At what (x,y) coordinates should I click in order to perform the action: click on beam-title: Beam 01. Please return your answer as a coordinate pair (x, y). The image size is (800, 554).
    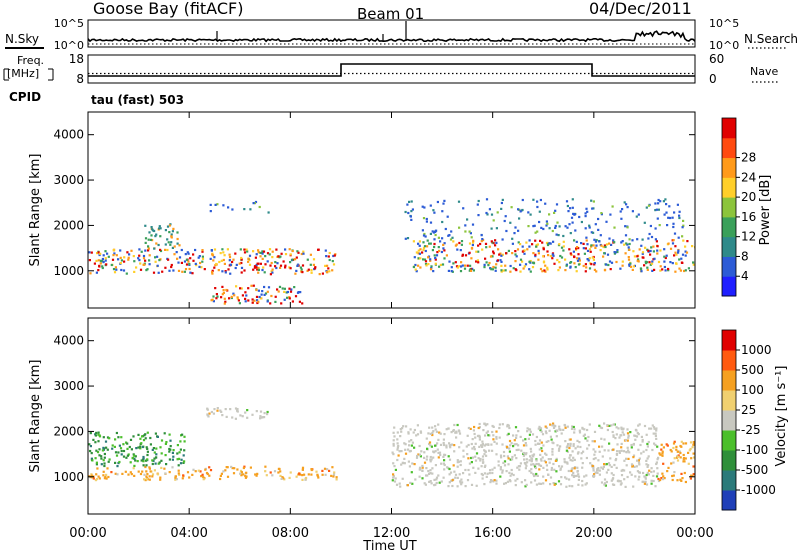
    Looking at the image, I should click on (390, 14).